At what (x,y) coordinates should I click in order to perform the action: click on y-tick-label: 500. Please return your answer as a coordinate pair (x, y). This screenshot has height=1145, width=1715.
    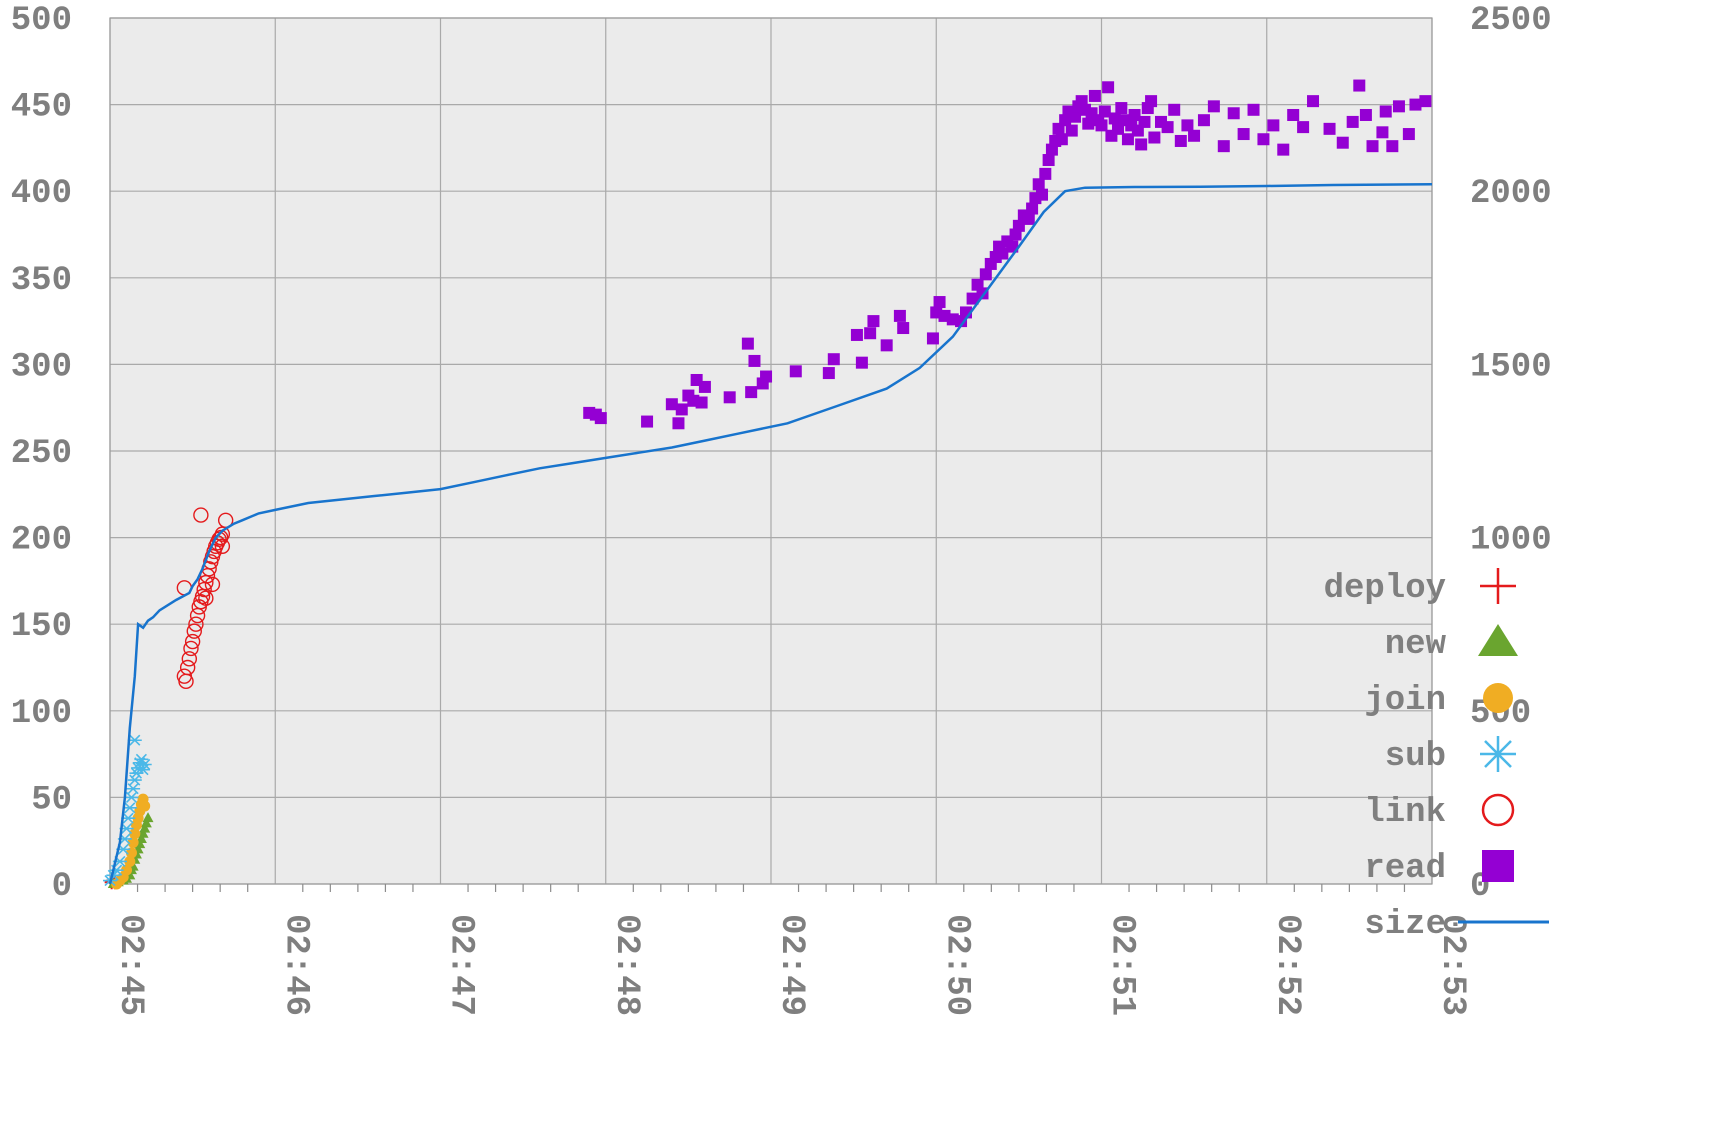
    Looking at the image, I should click on (41, 21).